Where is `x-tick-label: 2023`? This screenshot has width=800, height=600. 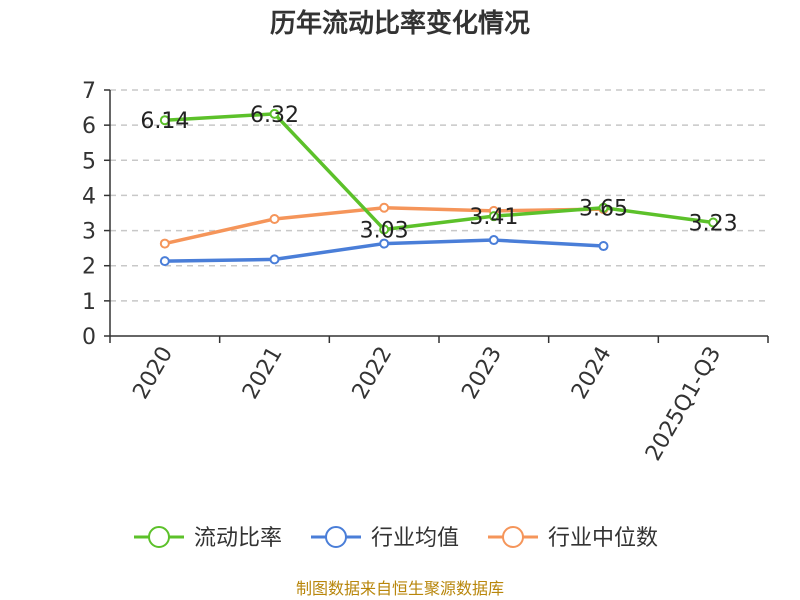 x-tick-label: 2023 is located at coordinates (482, 373).